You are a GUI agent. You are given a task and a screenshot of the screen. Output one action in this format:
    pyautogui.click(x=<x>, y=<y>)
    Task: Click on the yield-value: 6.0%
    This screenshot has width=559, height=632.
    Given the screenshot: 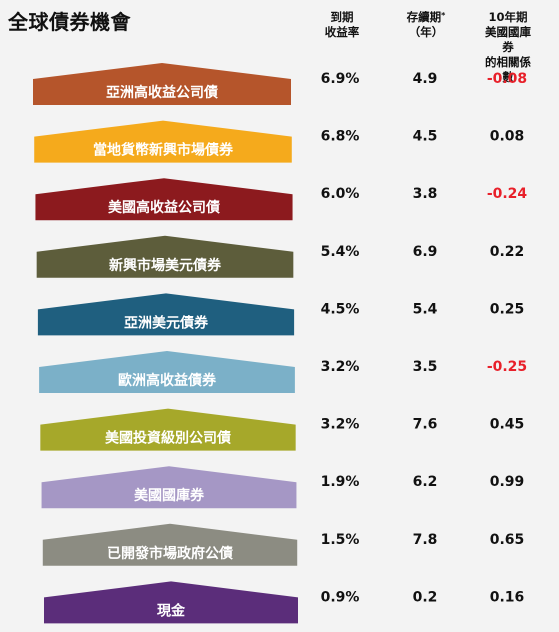 What is the action you would take?
    pyautogui.click(x=340, y=194)
    